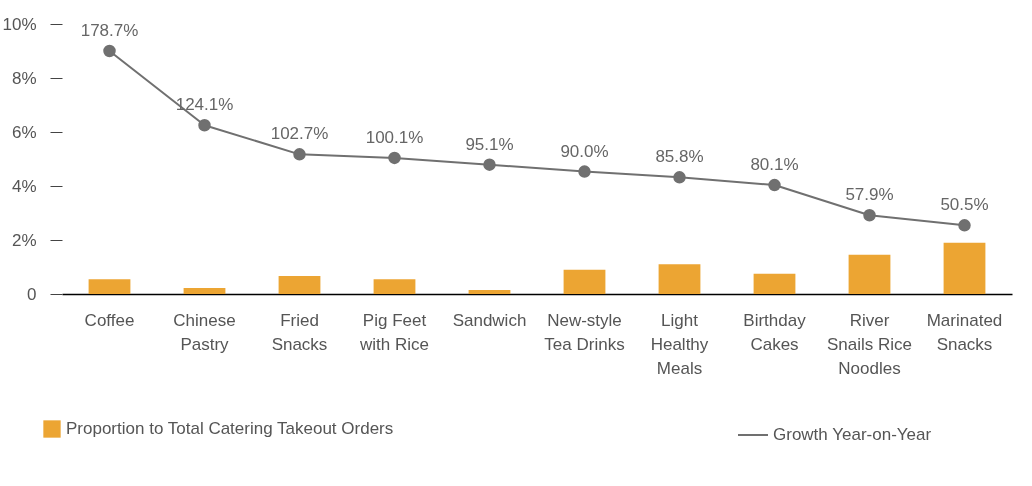 The image size is (1032, 486). What do you see at coordinates (869, 344) in the screenshot?
I see `x-tick-label: River Snails Rice Noodles` at bounding box center [869, 344].